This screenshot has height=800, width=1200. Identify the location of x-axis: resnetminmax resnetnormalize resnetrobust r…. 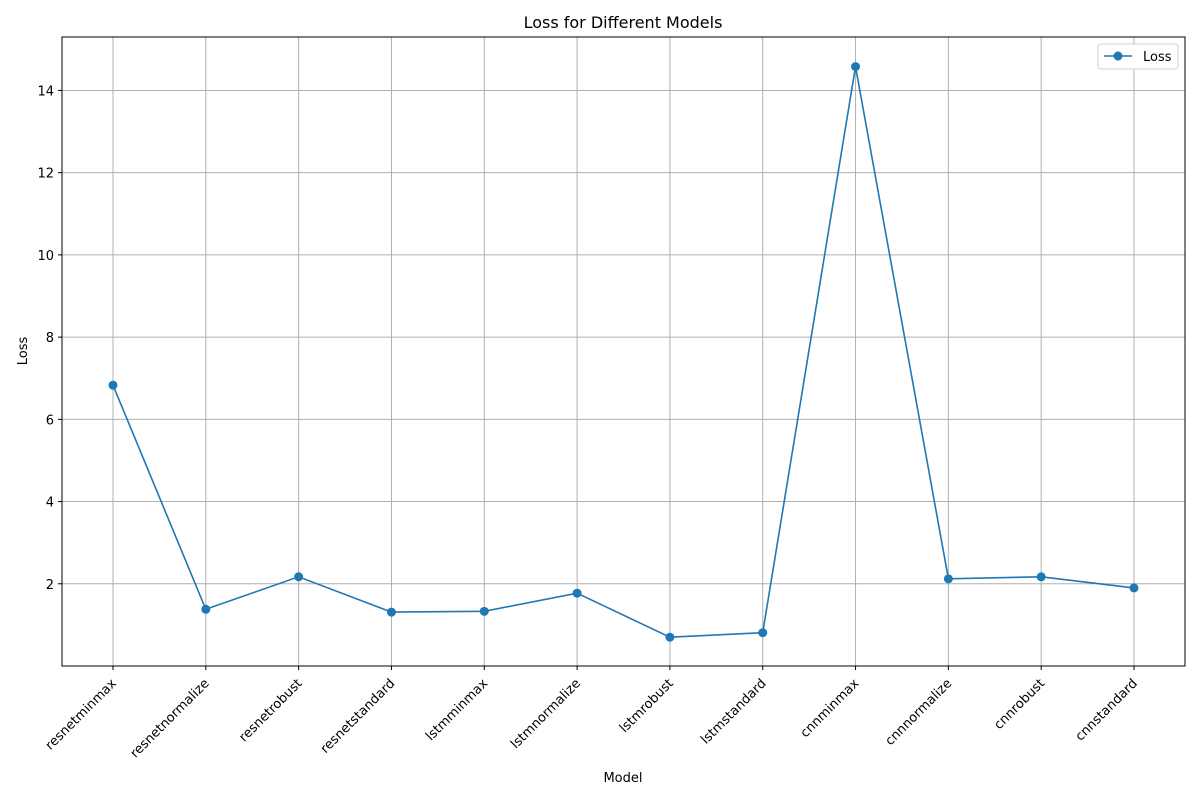
(592, 713).